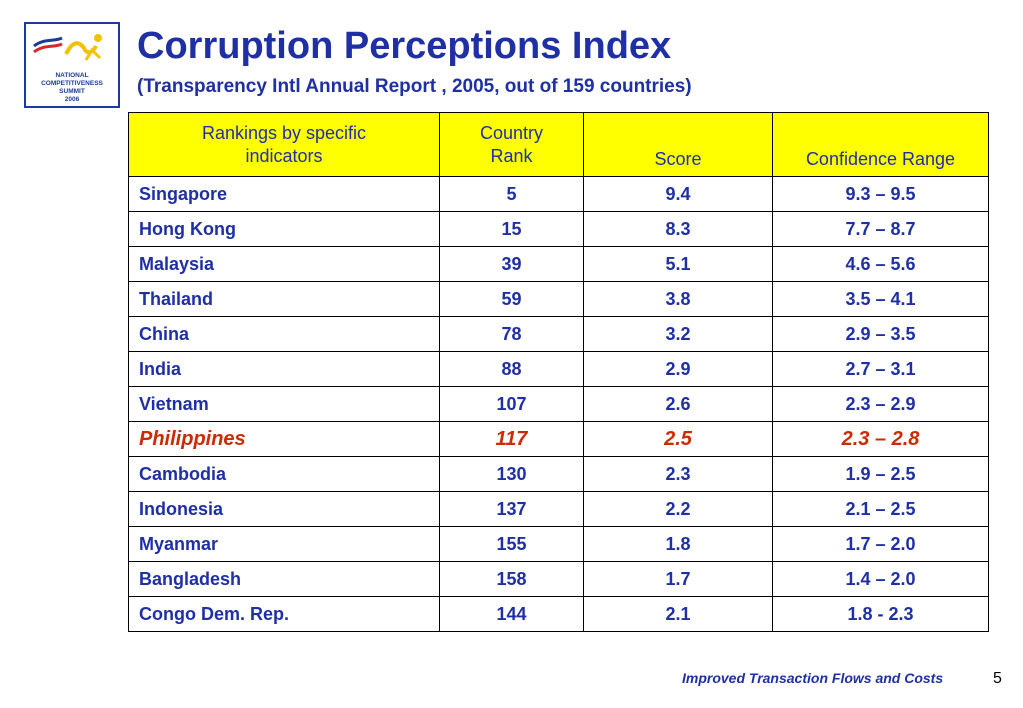 The width and height of the screenshot is (1023, 708). I want to click on country-cell: Cambodia, so click(284, 474).